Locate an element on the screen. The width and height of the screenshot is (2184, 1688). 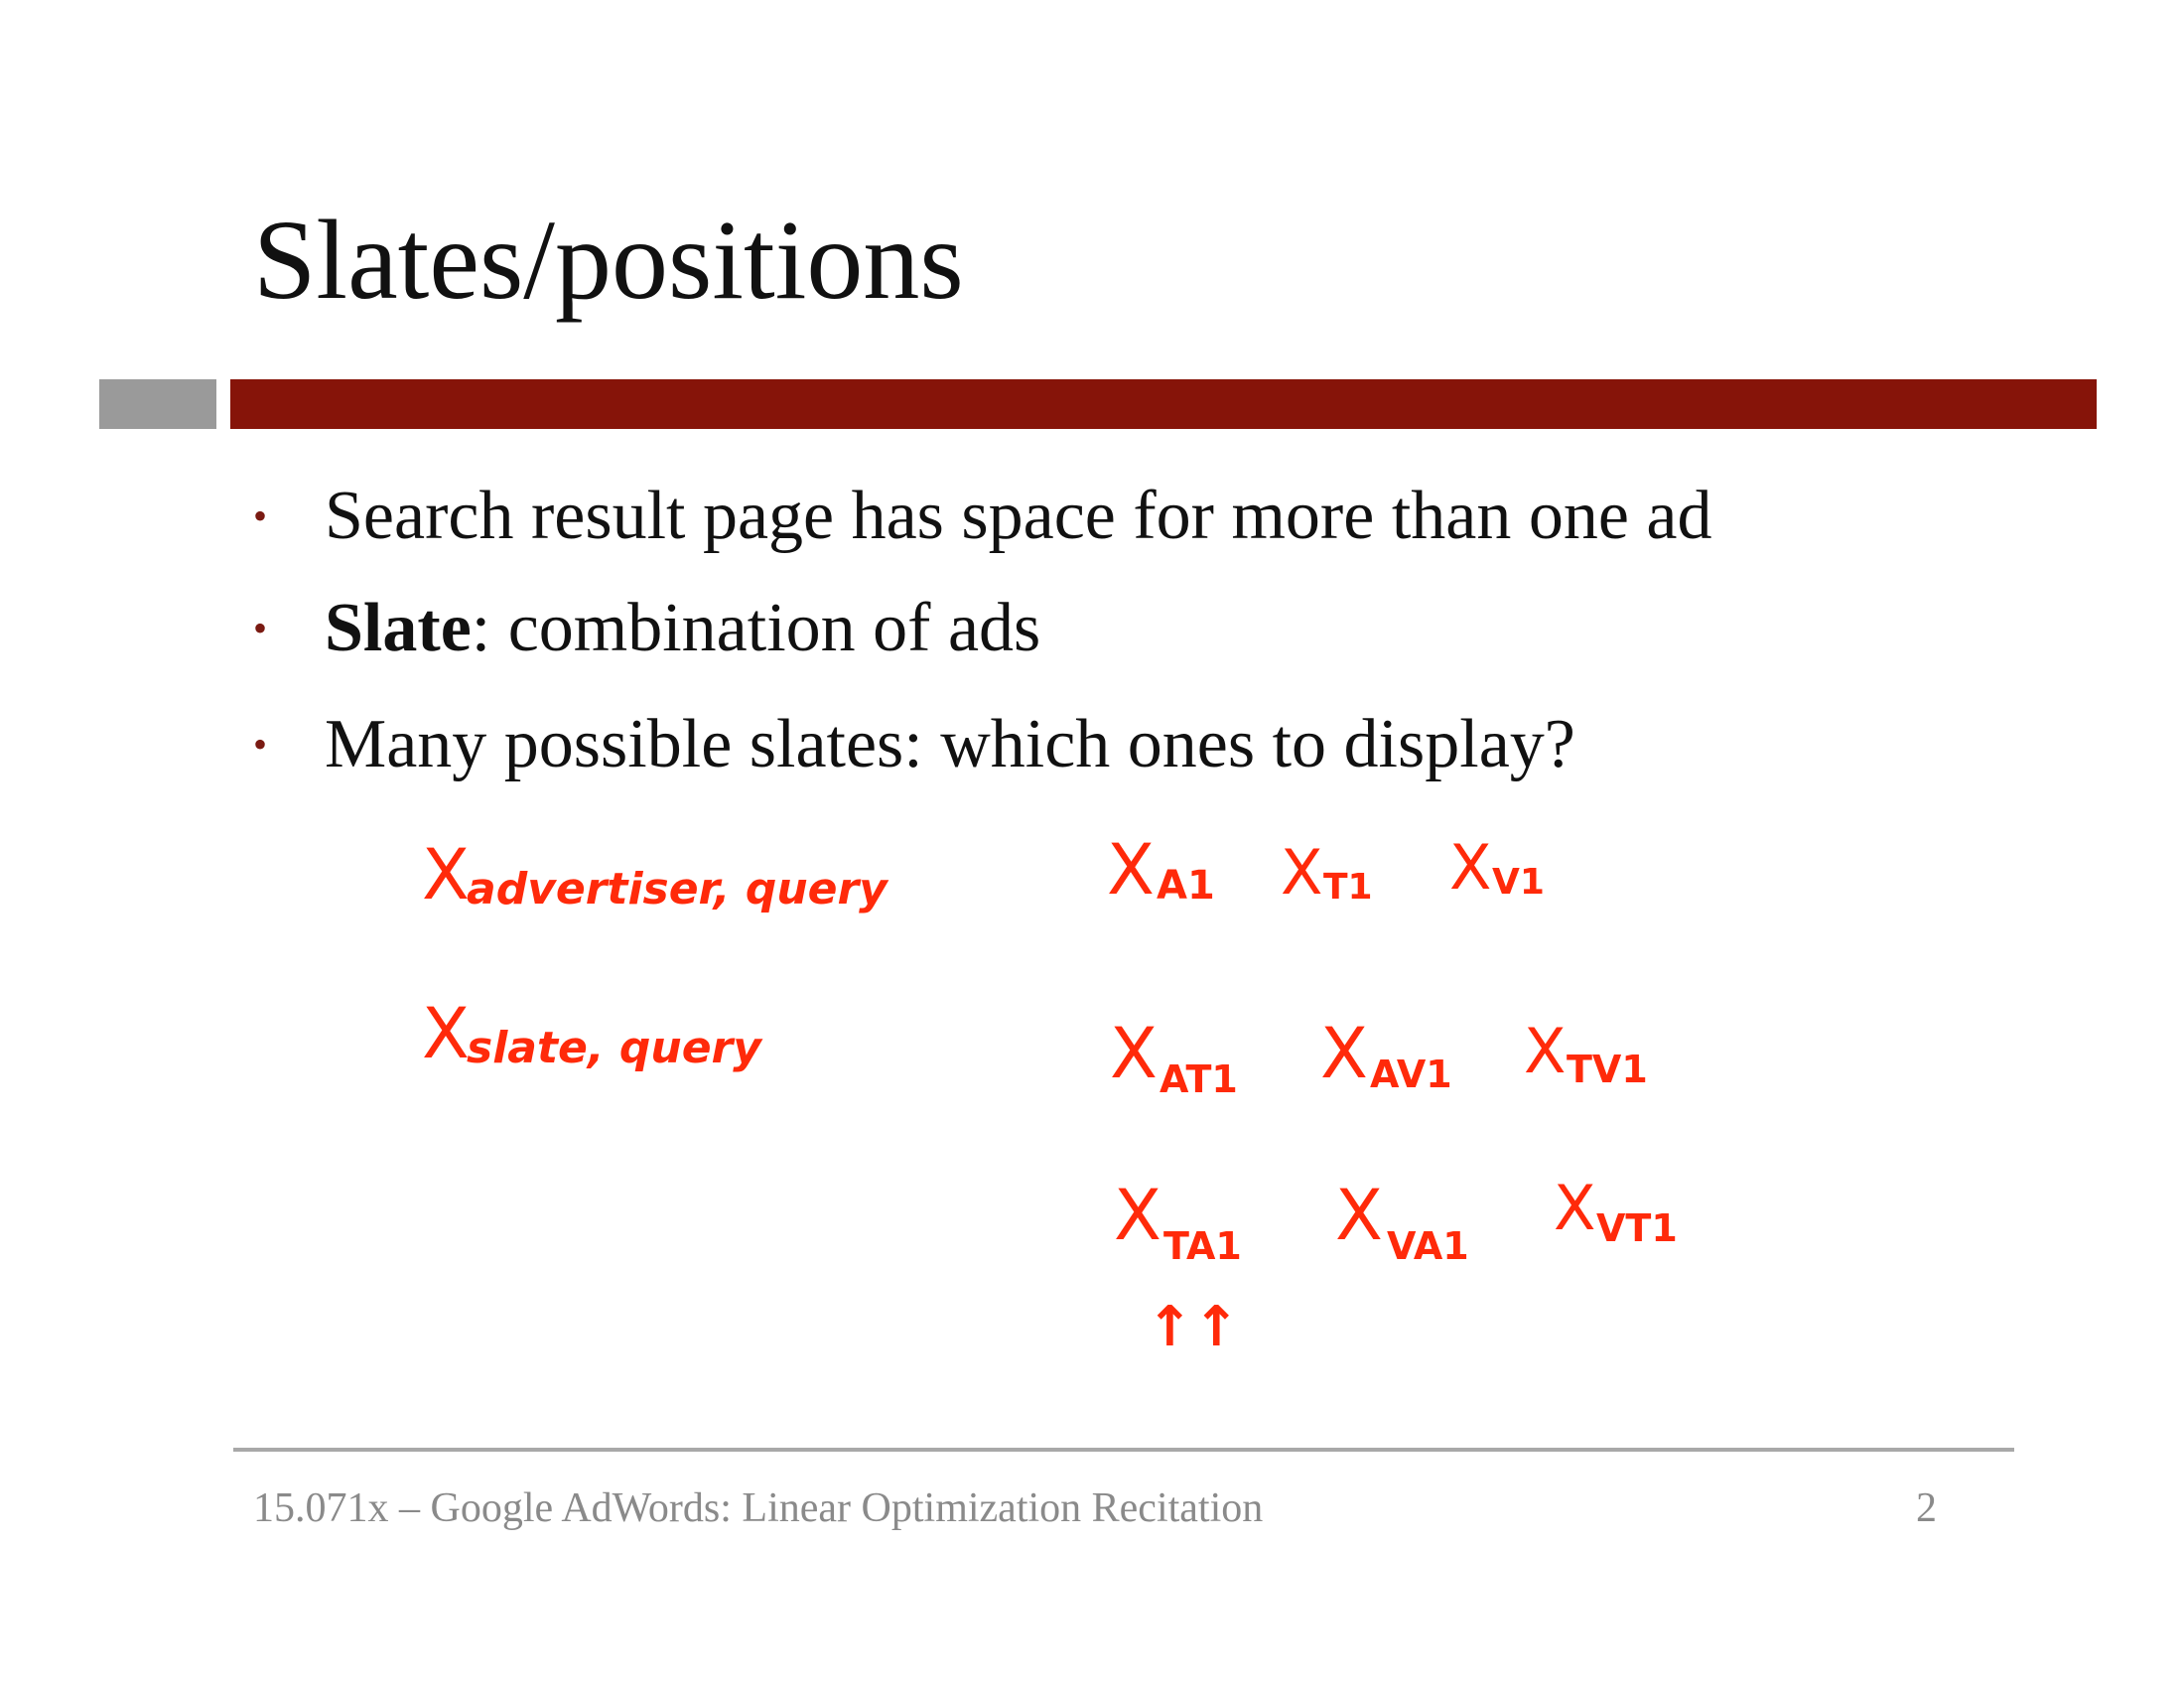
annotation-subscript: advertiser, query is located at coordinates (678, 889).